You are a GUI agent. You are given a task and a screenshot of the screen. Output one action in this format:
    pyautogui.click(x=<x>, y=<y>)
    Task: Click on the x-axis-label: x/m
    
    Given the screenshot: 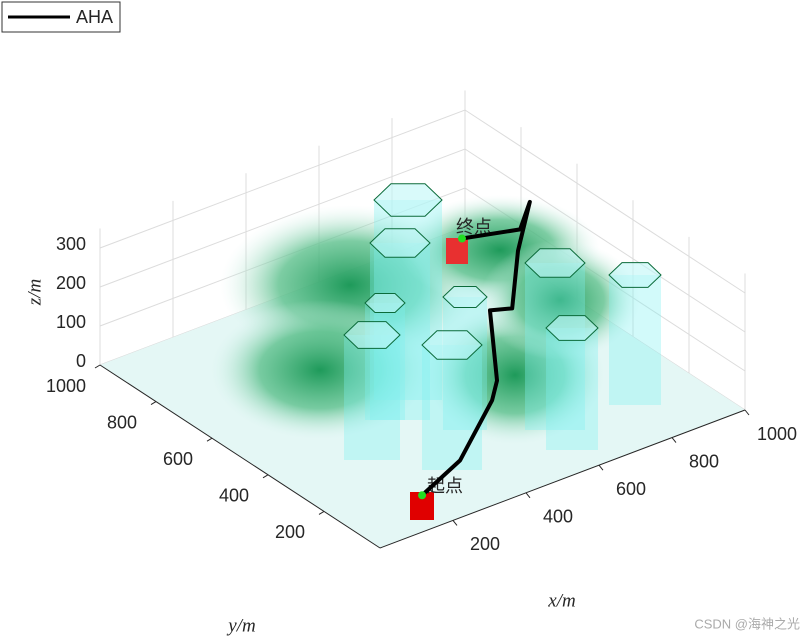 What is the action you would take?
    pyautogui.click(x=561, y=600)
    